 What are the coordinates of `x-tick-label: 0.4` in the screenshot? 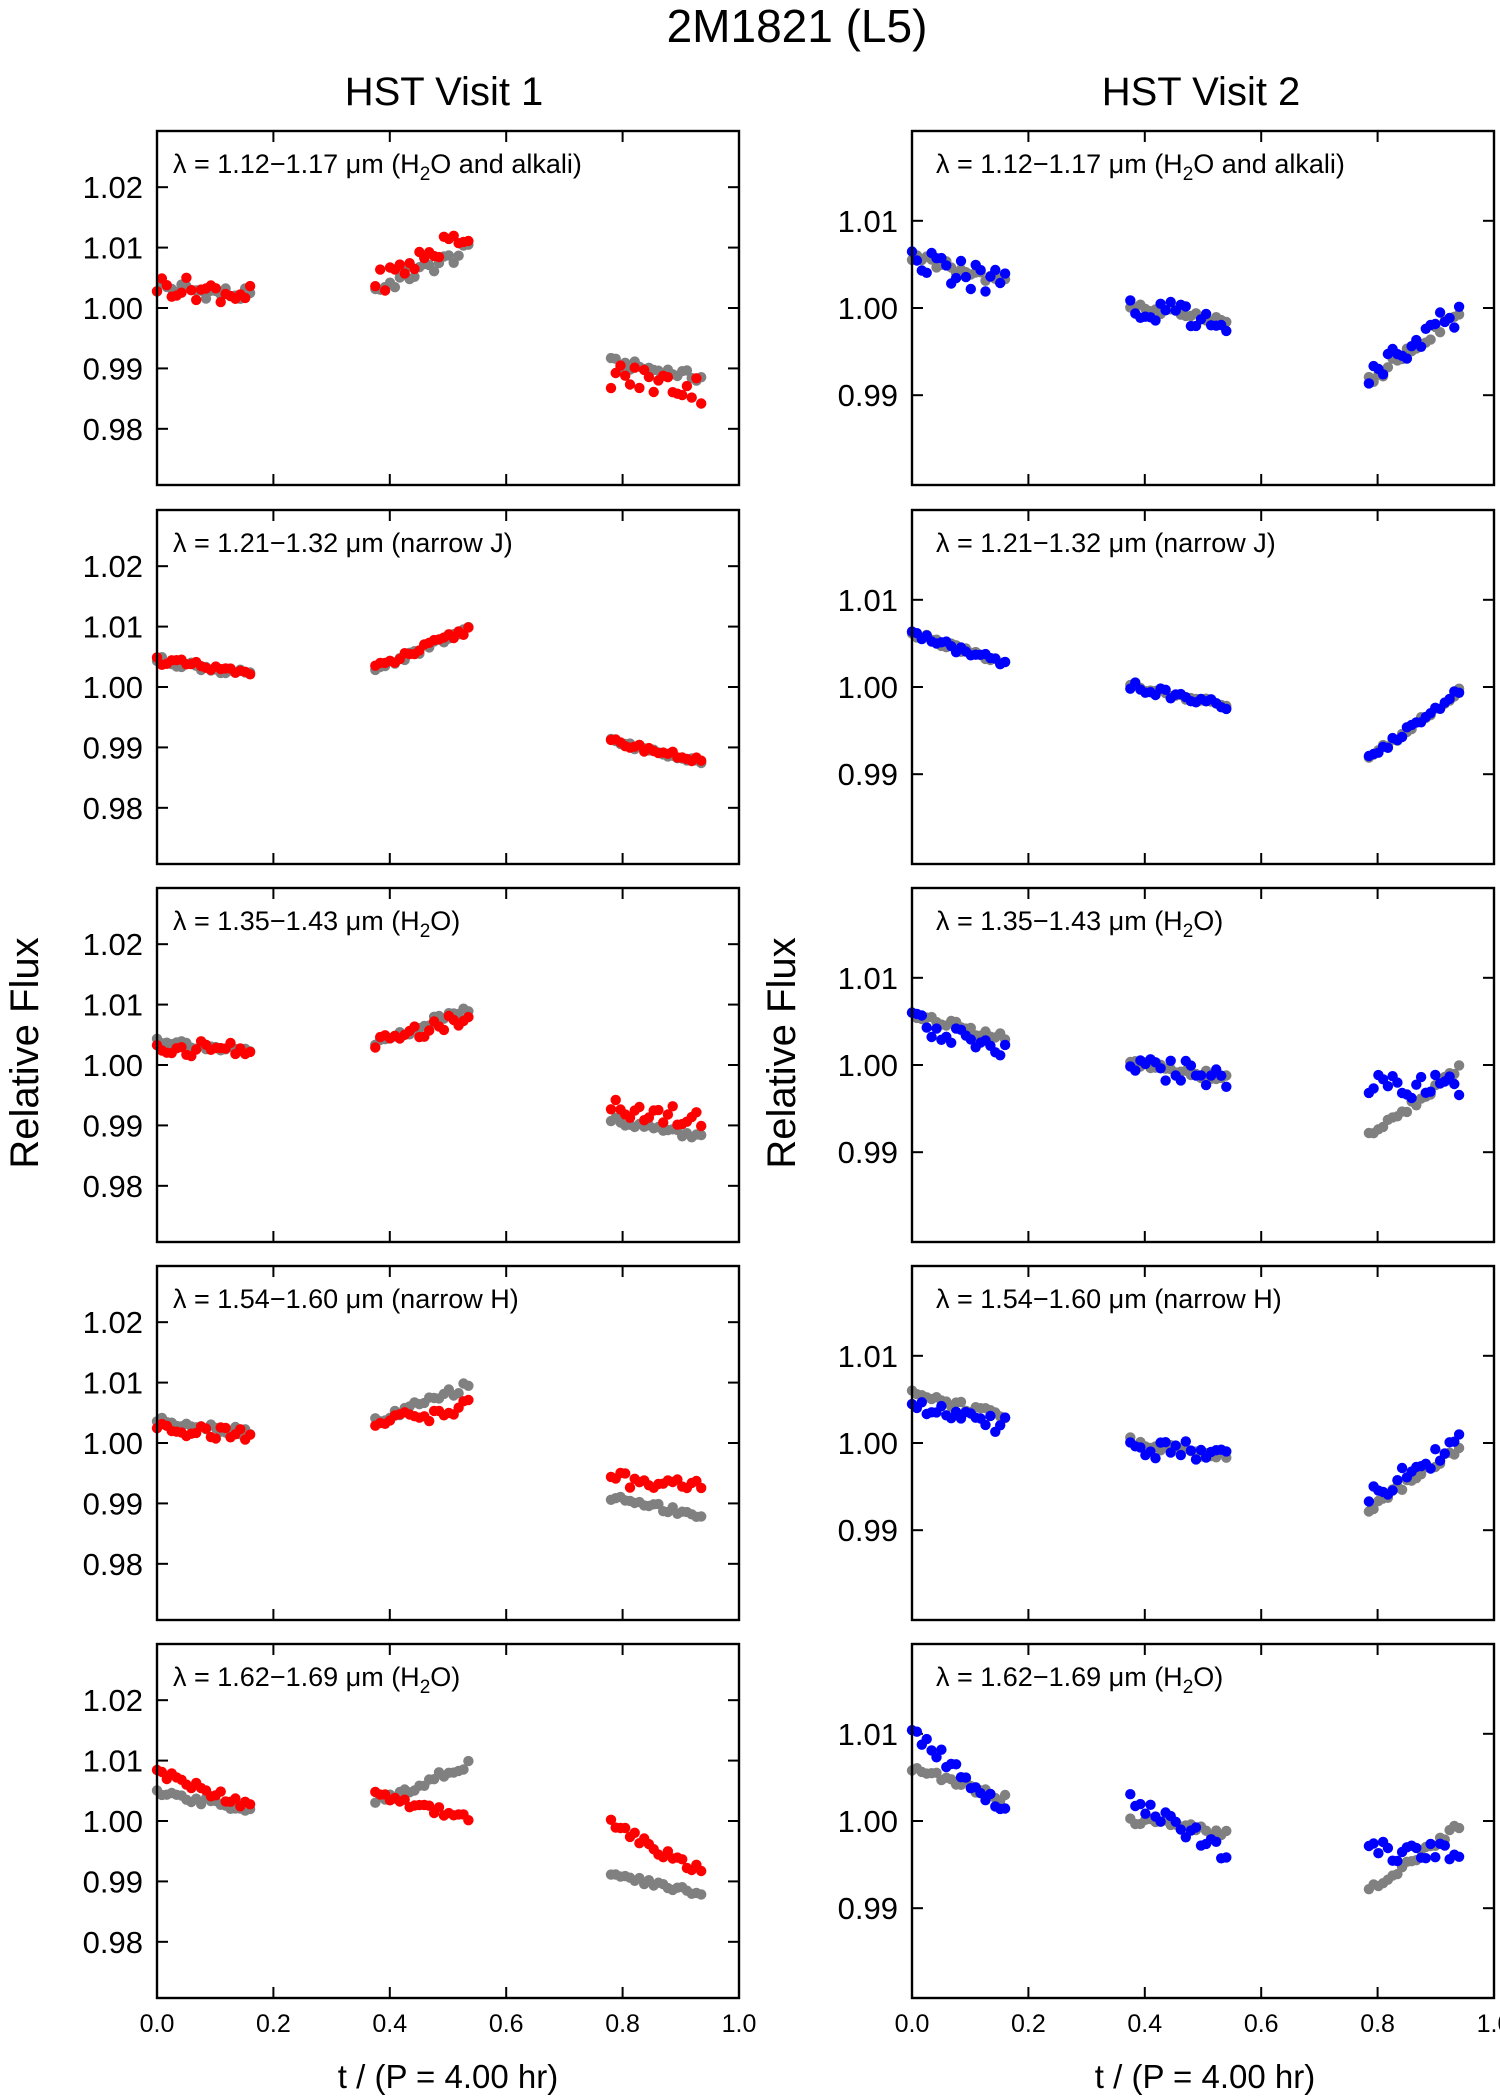 It's located at (389, 2024).